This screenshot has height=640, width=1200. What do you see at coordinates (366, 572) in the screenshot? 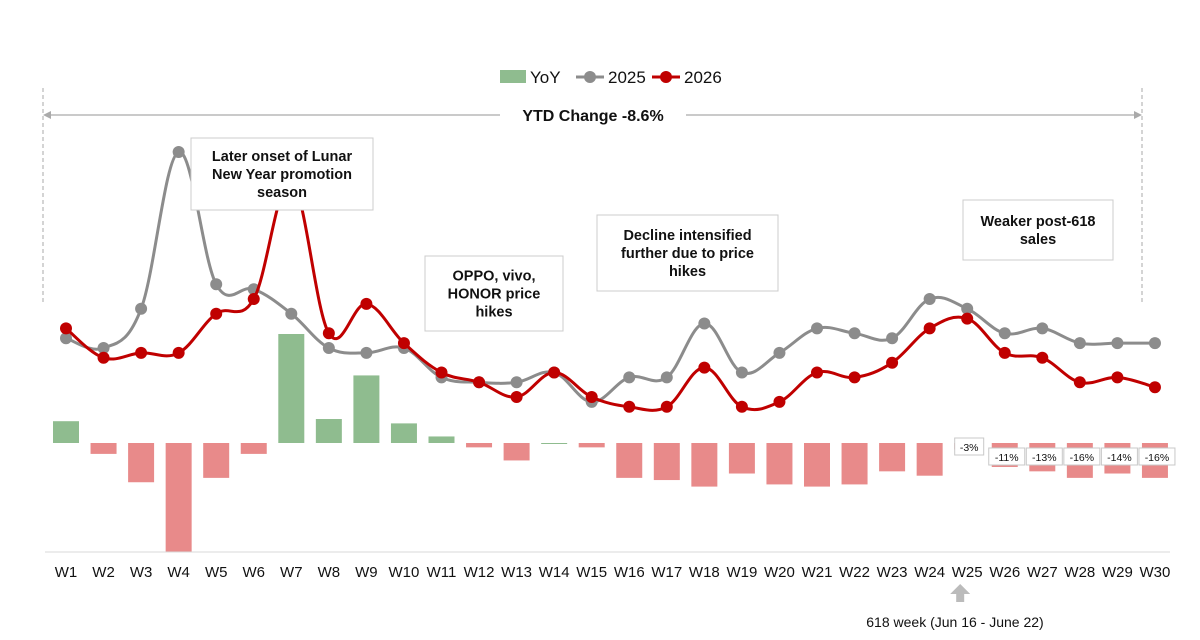
I see `x-tick-label: W9` at bounding box center [366, 572].